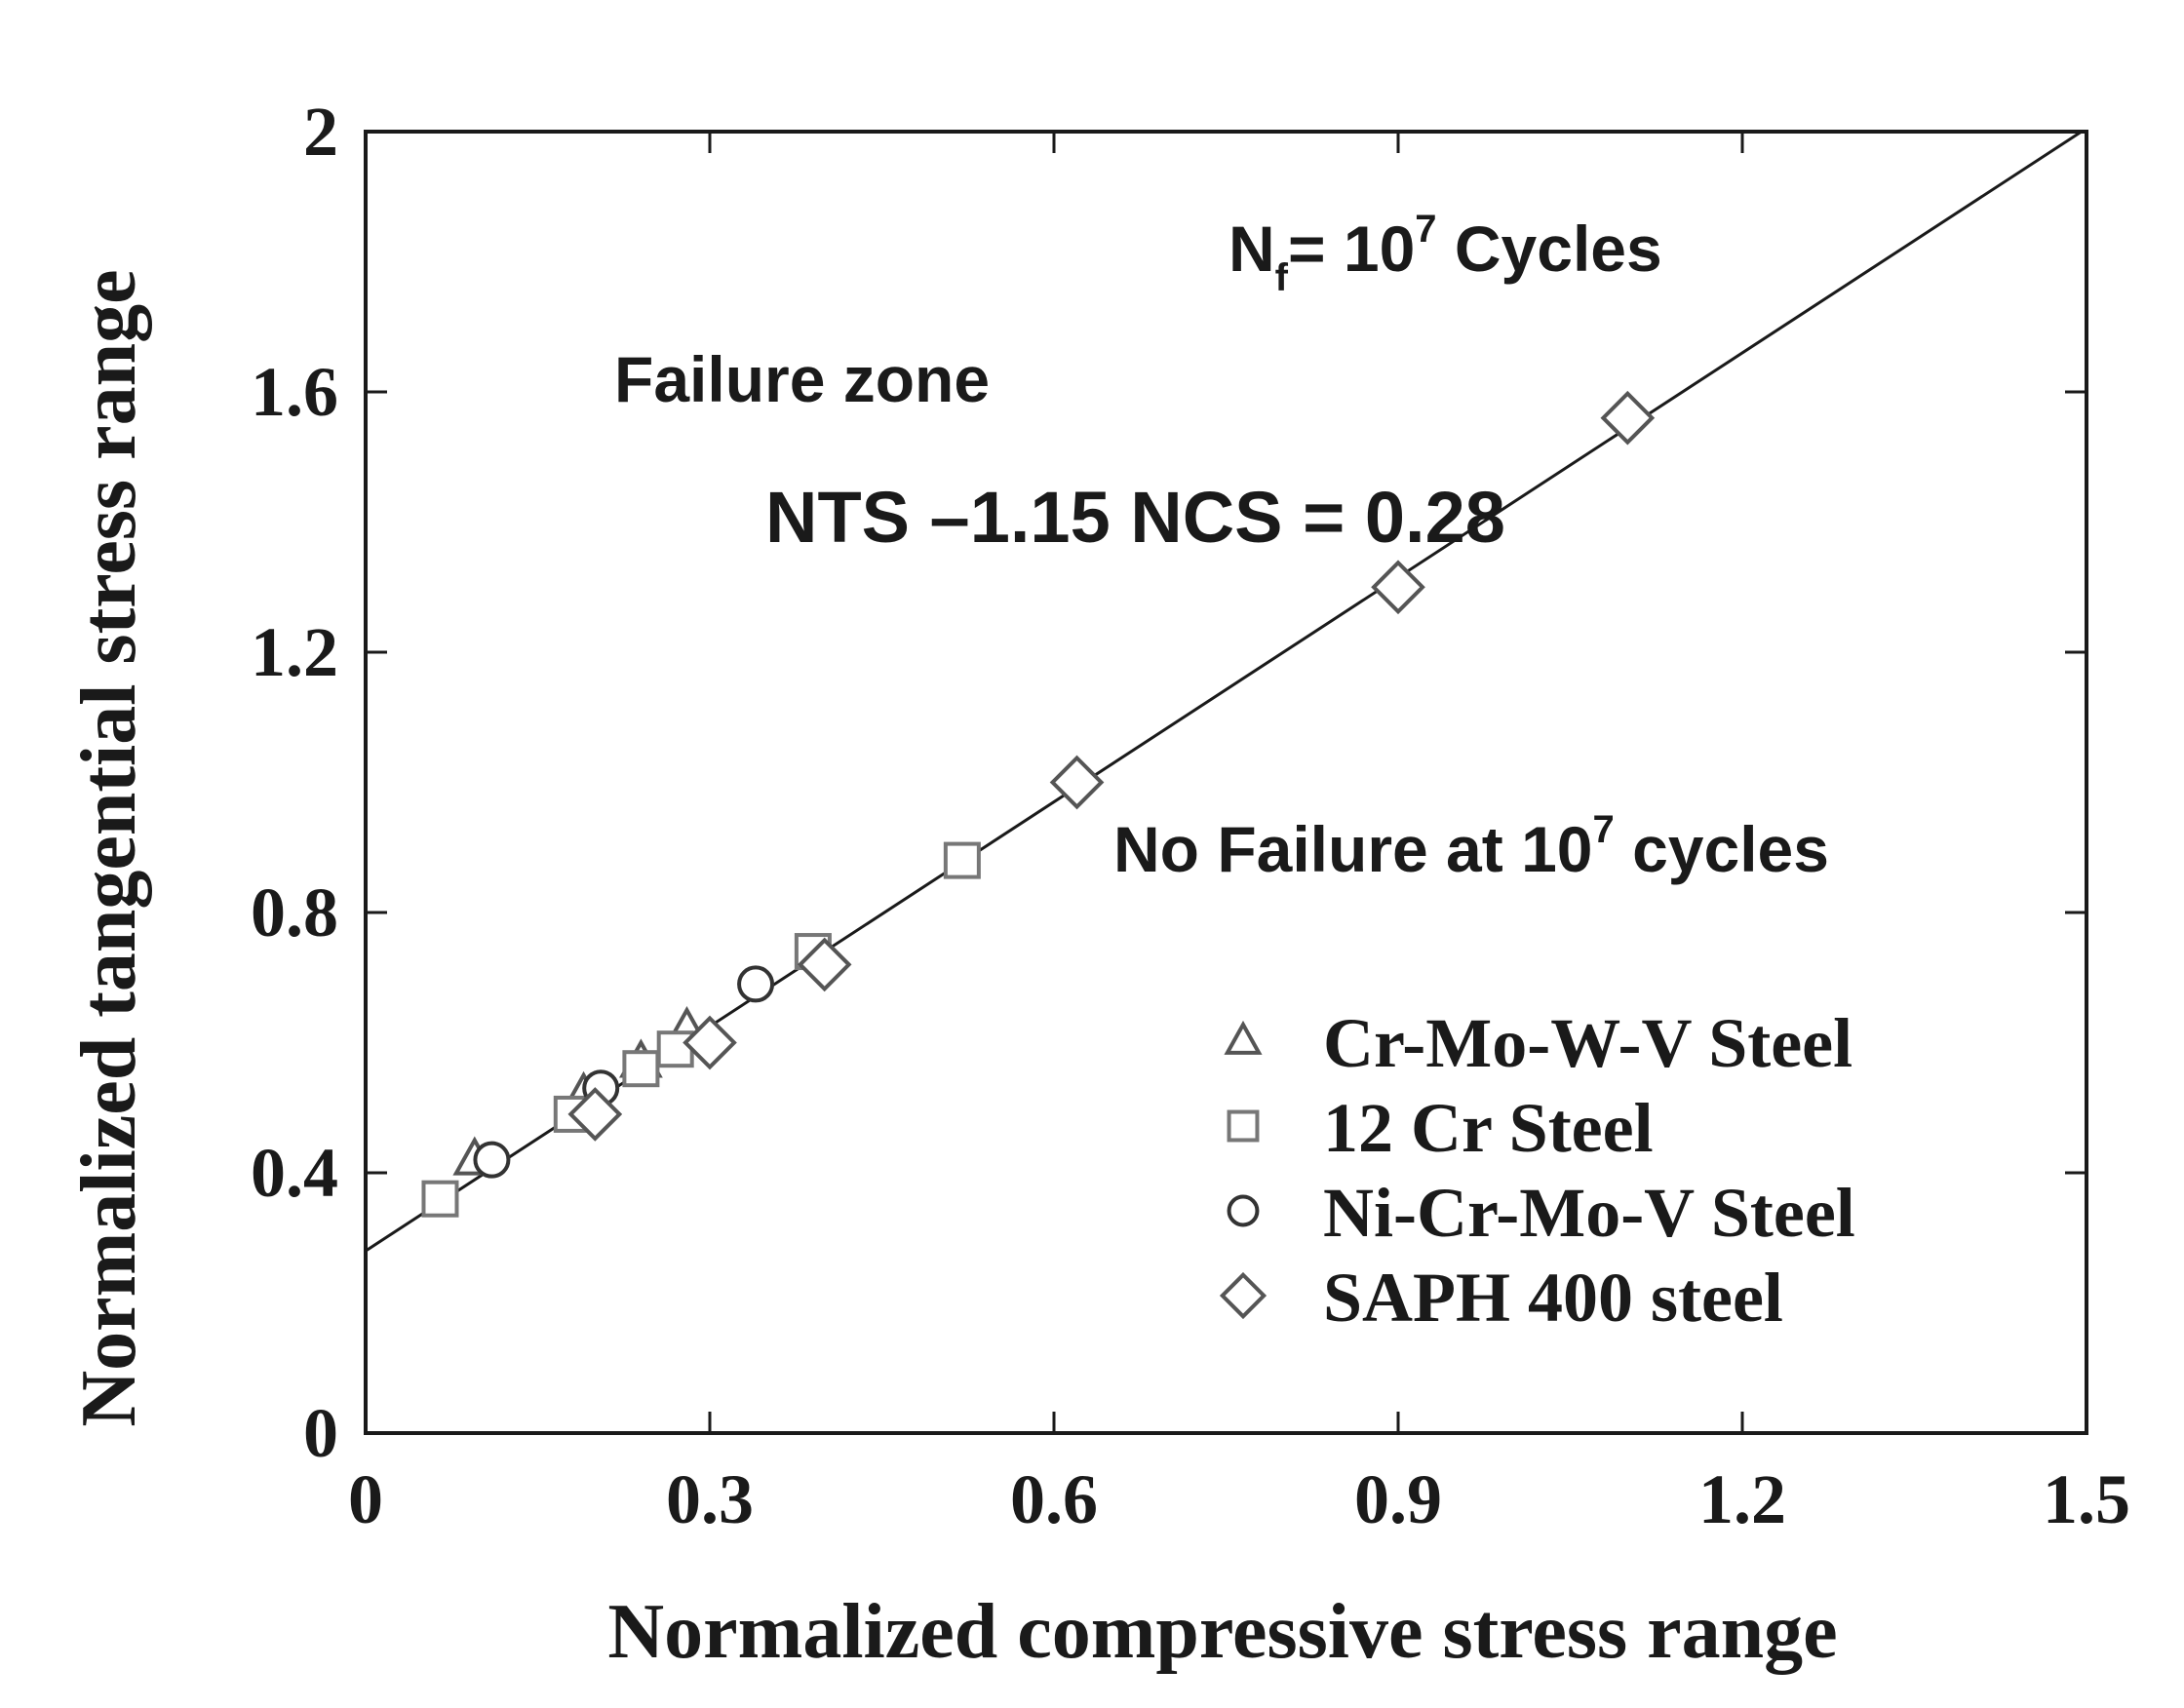  I want to click on x-tick-label: 1.2, so click(1742, 1499).